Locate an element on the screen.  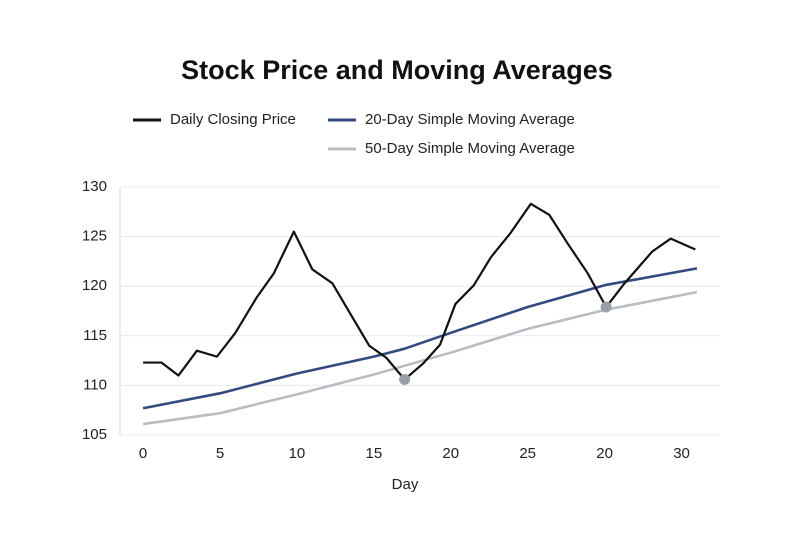
legend-label: 50-Day Simple Moving Average is located at coordinates (470, 148).